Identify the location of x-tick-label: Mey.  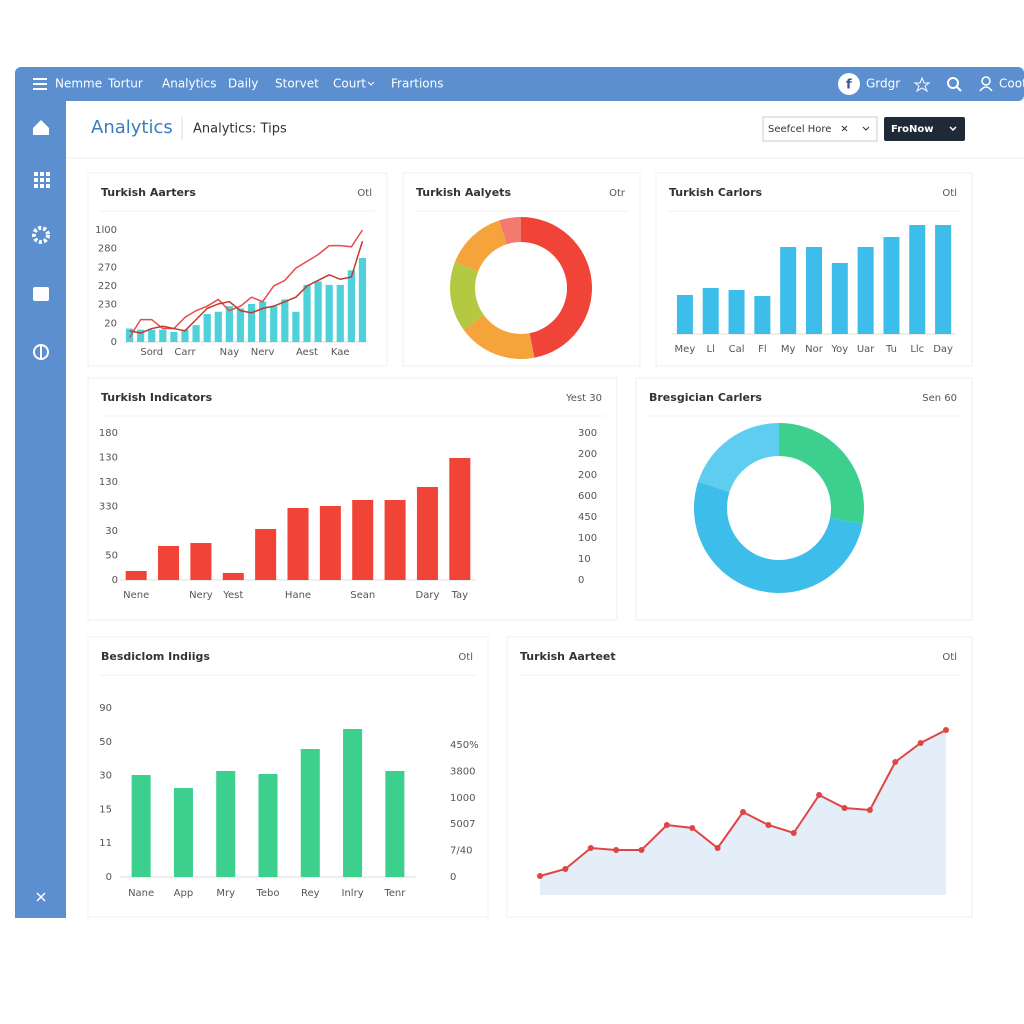
(685, 349).